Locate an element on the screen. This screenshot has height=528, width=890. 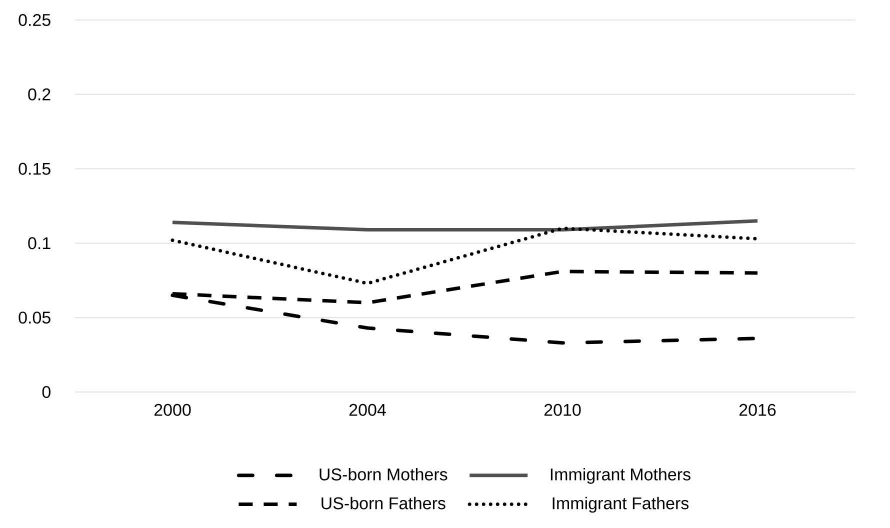
y-tick-label: 0.15 is located at coordinates (34, 168).